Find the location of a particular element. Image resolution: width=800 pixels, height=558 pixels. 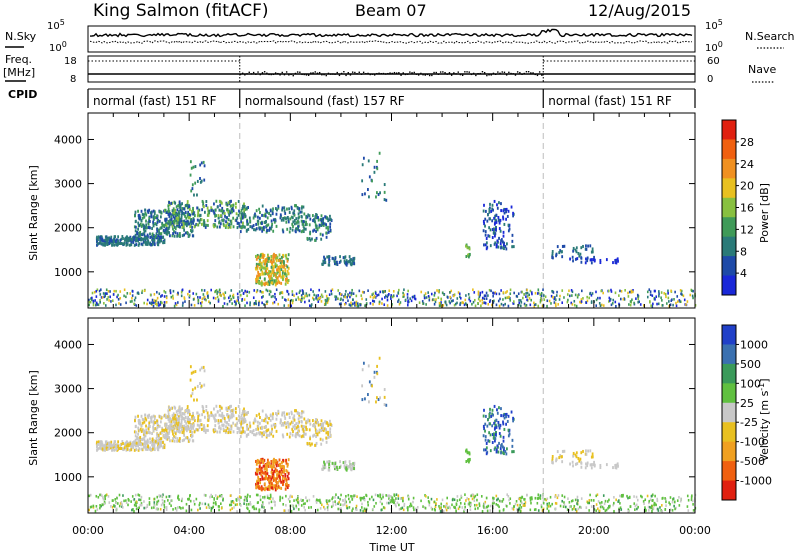

cpid-segment-label: normalsound (fast) 157 RF is located at coordinates (325, 101).